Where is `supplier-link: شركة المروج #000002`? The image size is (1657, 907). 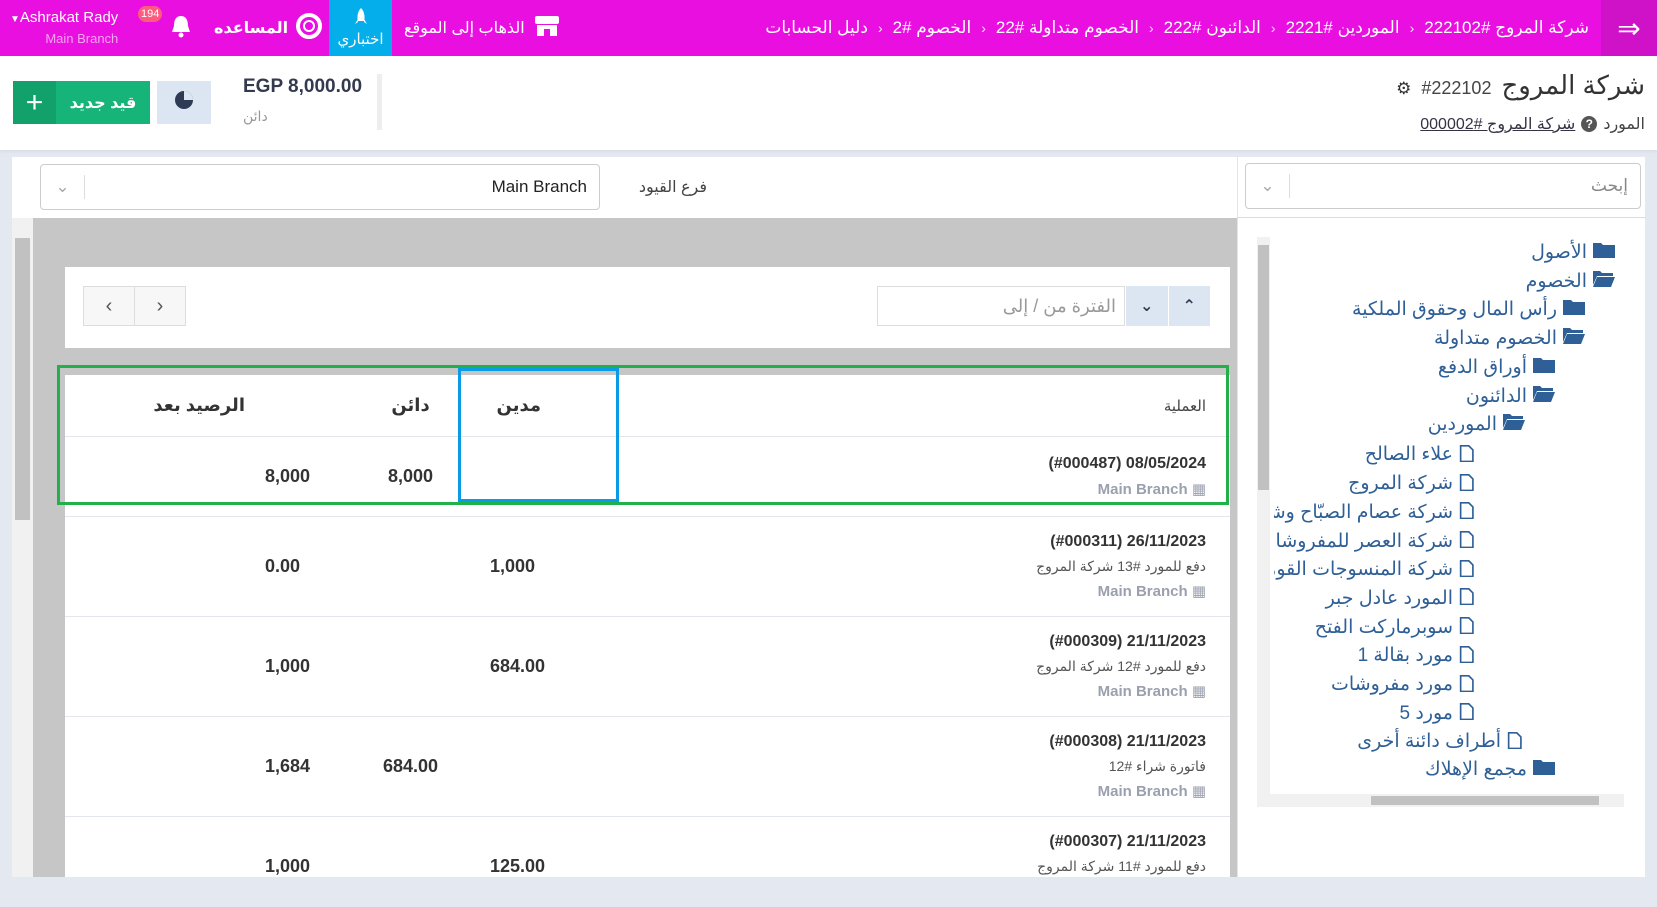
supplier-link: شركة المروج #000002 is located at coordinates (1498, 124).